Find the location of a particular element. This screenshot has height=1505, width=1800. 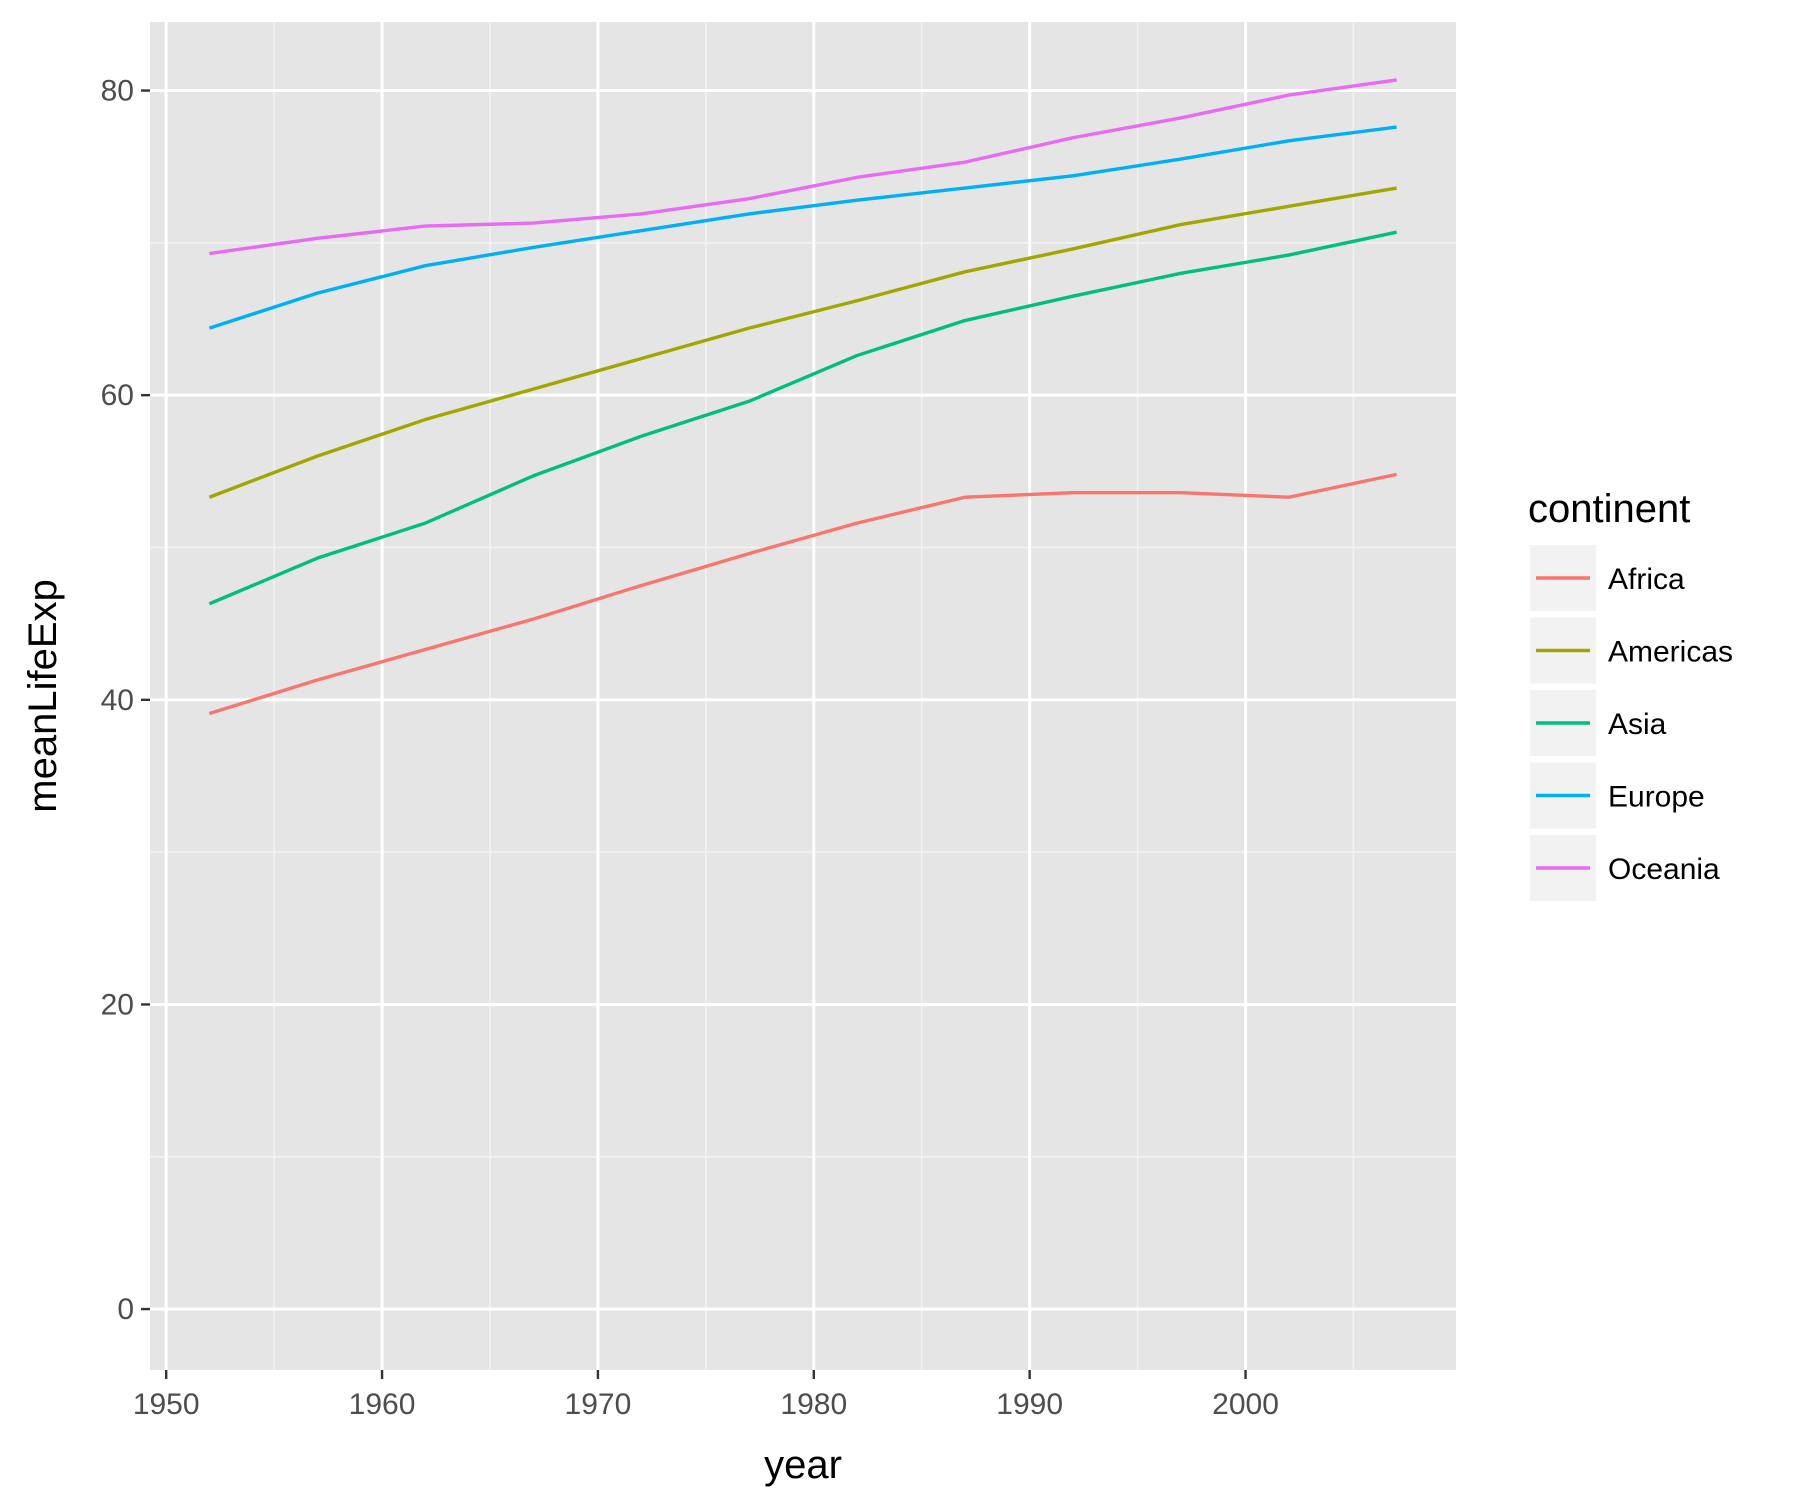

y-axis: 0 20 40 60 80 is located at coordinates (125, 700).